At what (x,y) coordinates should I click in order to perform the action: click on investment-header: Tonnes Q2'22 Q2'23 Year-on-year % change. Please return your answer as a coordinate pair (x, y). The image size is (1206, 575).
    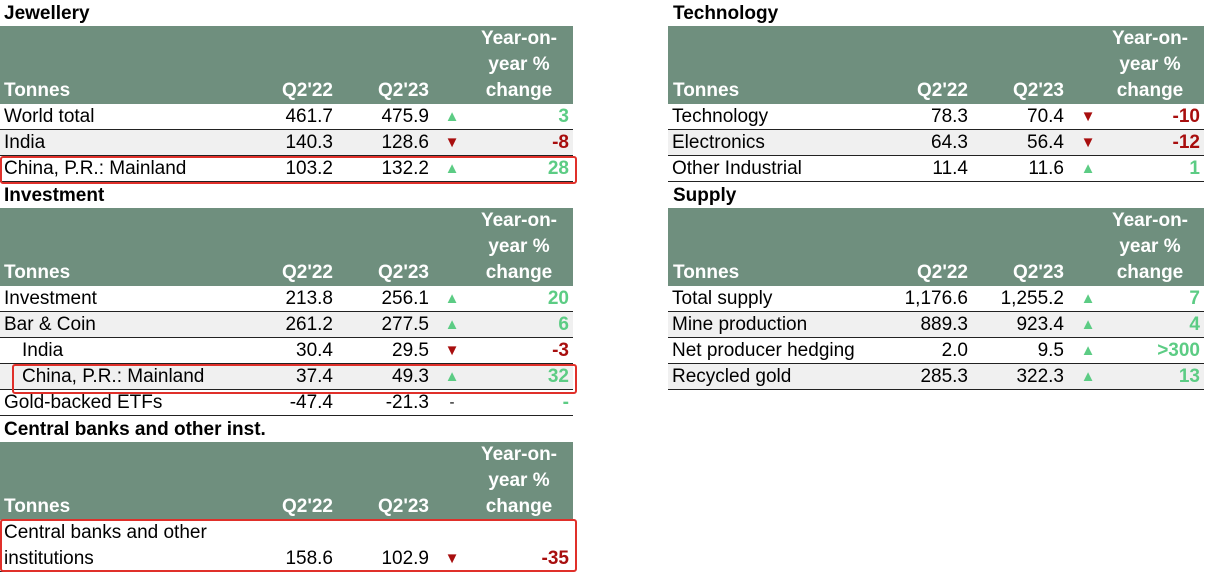
    Looking at the image, I should click on (286, 247).